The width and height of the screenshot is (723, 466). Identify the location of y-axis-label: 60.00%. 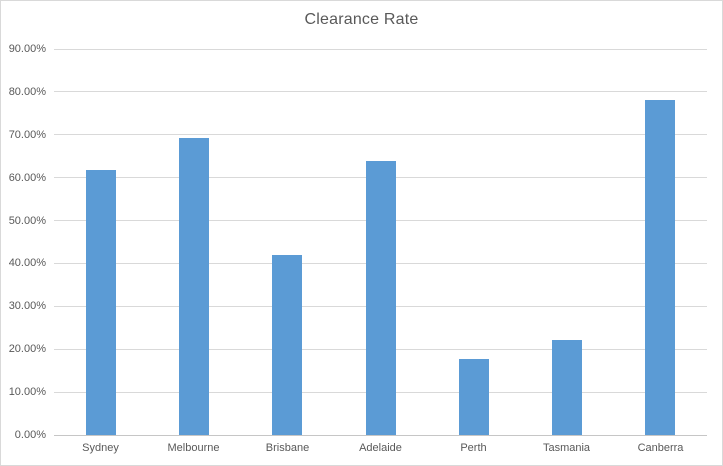
(27, 177).